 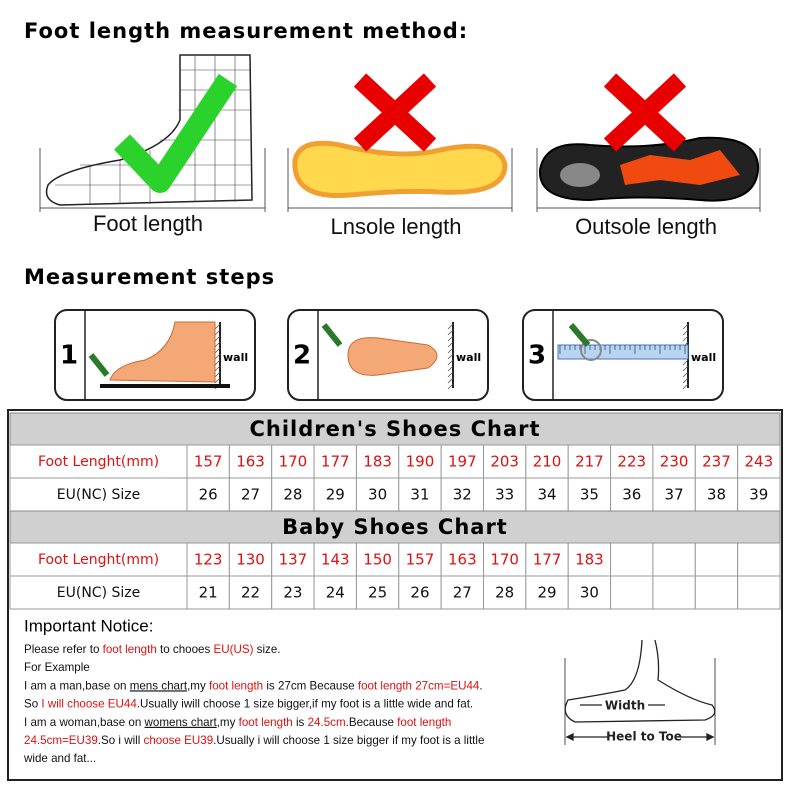 What do you see at coordinates (159, 685) in the screenshot?
I see `notice-text: mens chart` at bounding box center [159, 685].